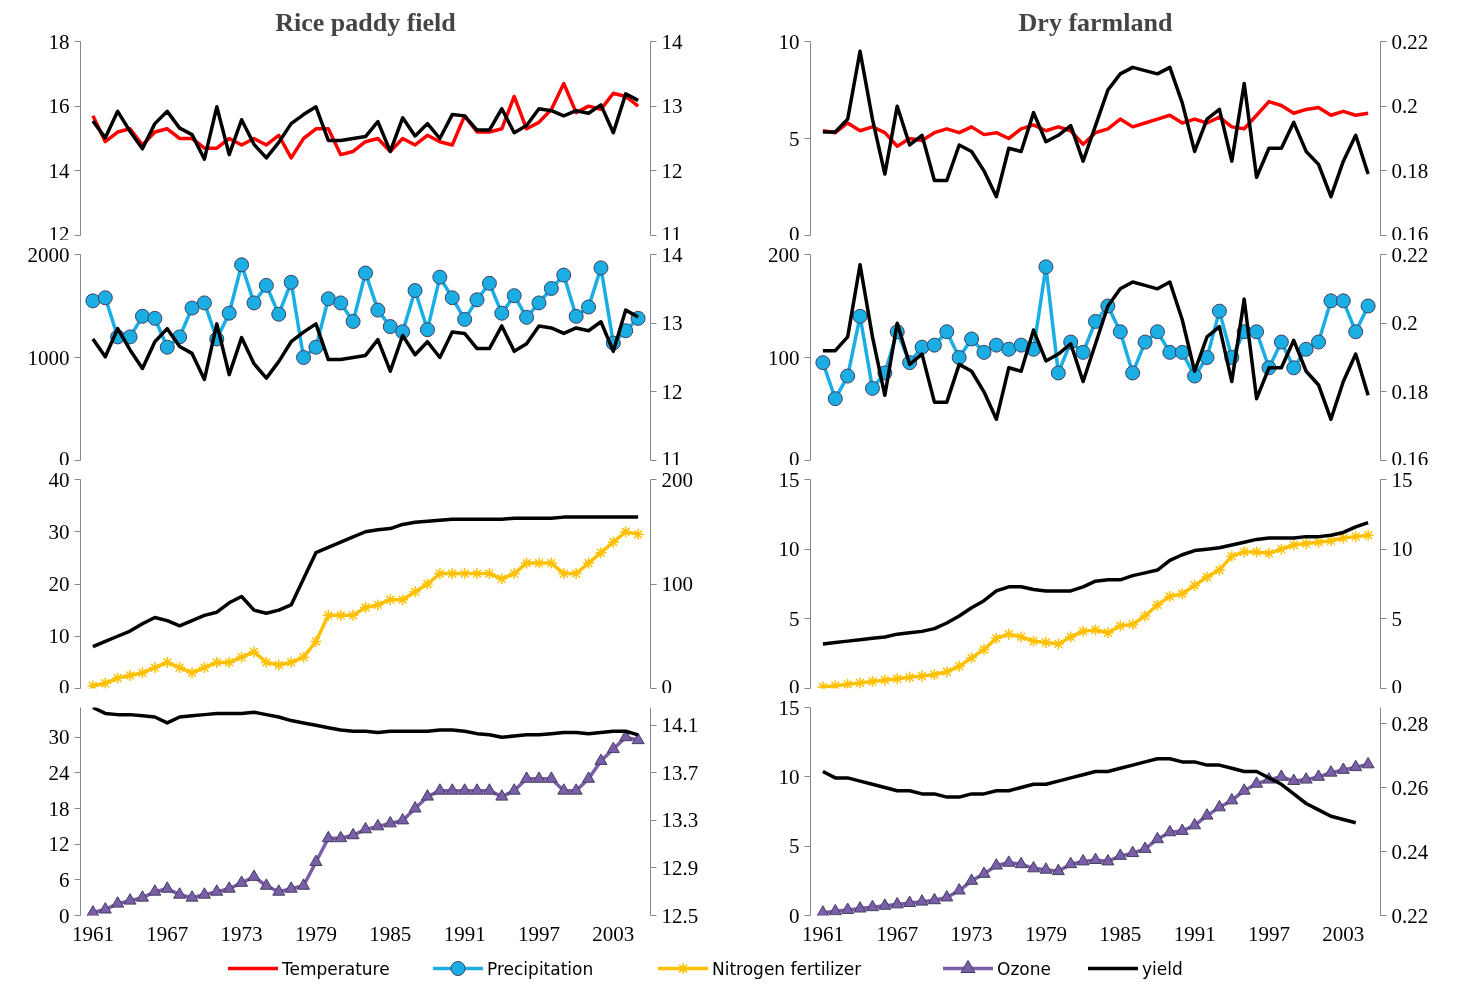 This screenshot has height=995, width=1473. What do you see at coordinates (1396, 618) in the screenshot?
I see `y2-tick-label: 5` at bounding box center [1396, 618].